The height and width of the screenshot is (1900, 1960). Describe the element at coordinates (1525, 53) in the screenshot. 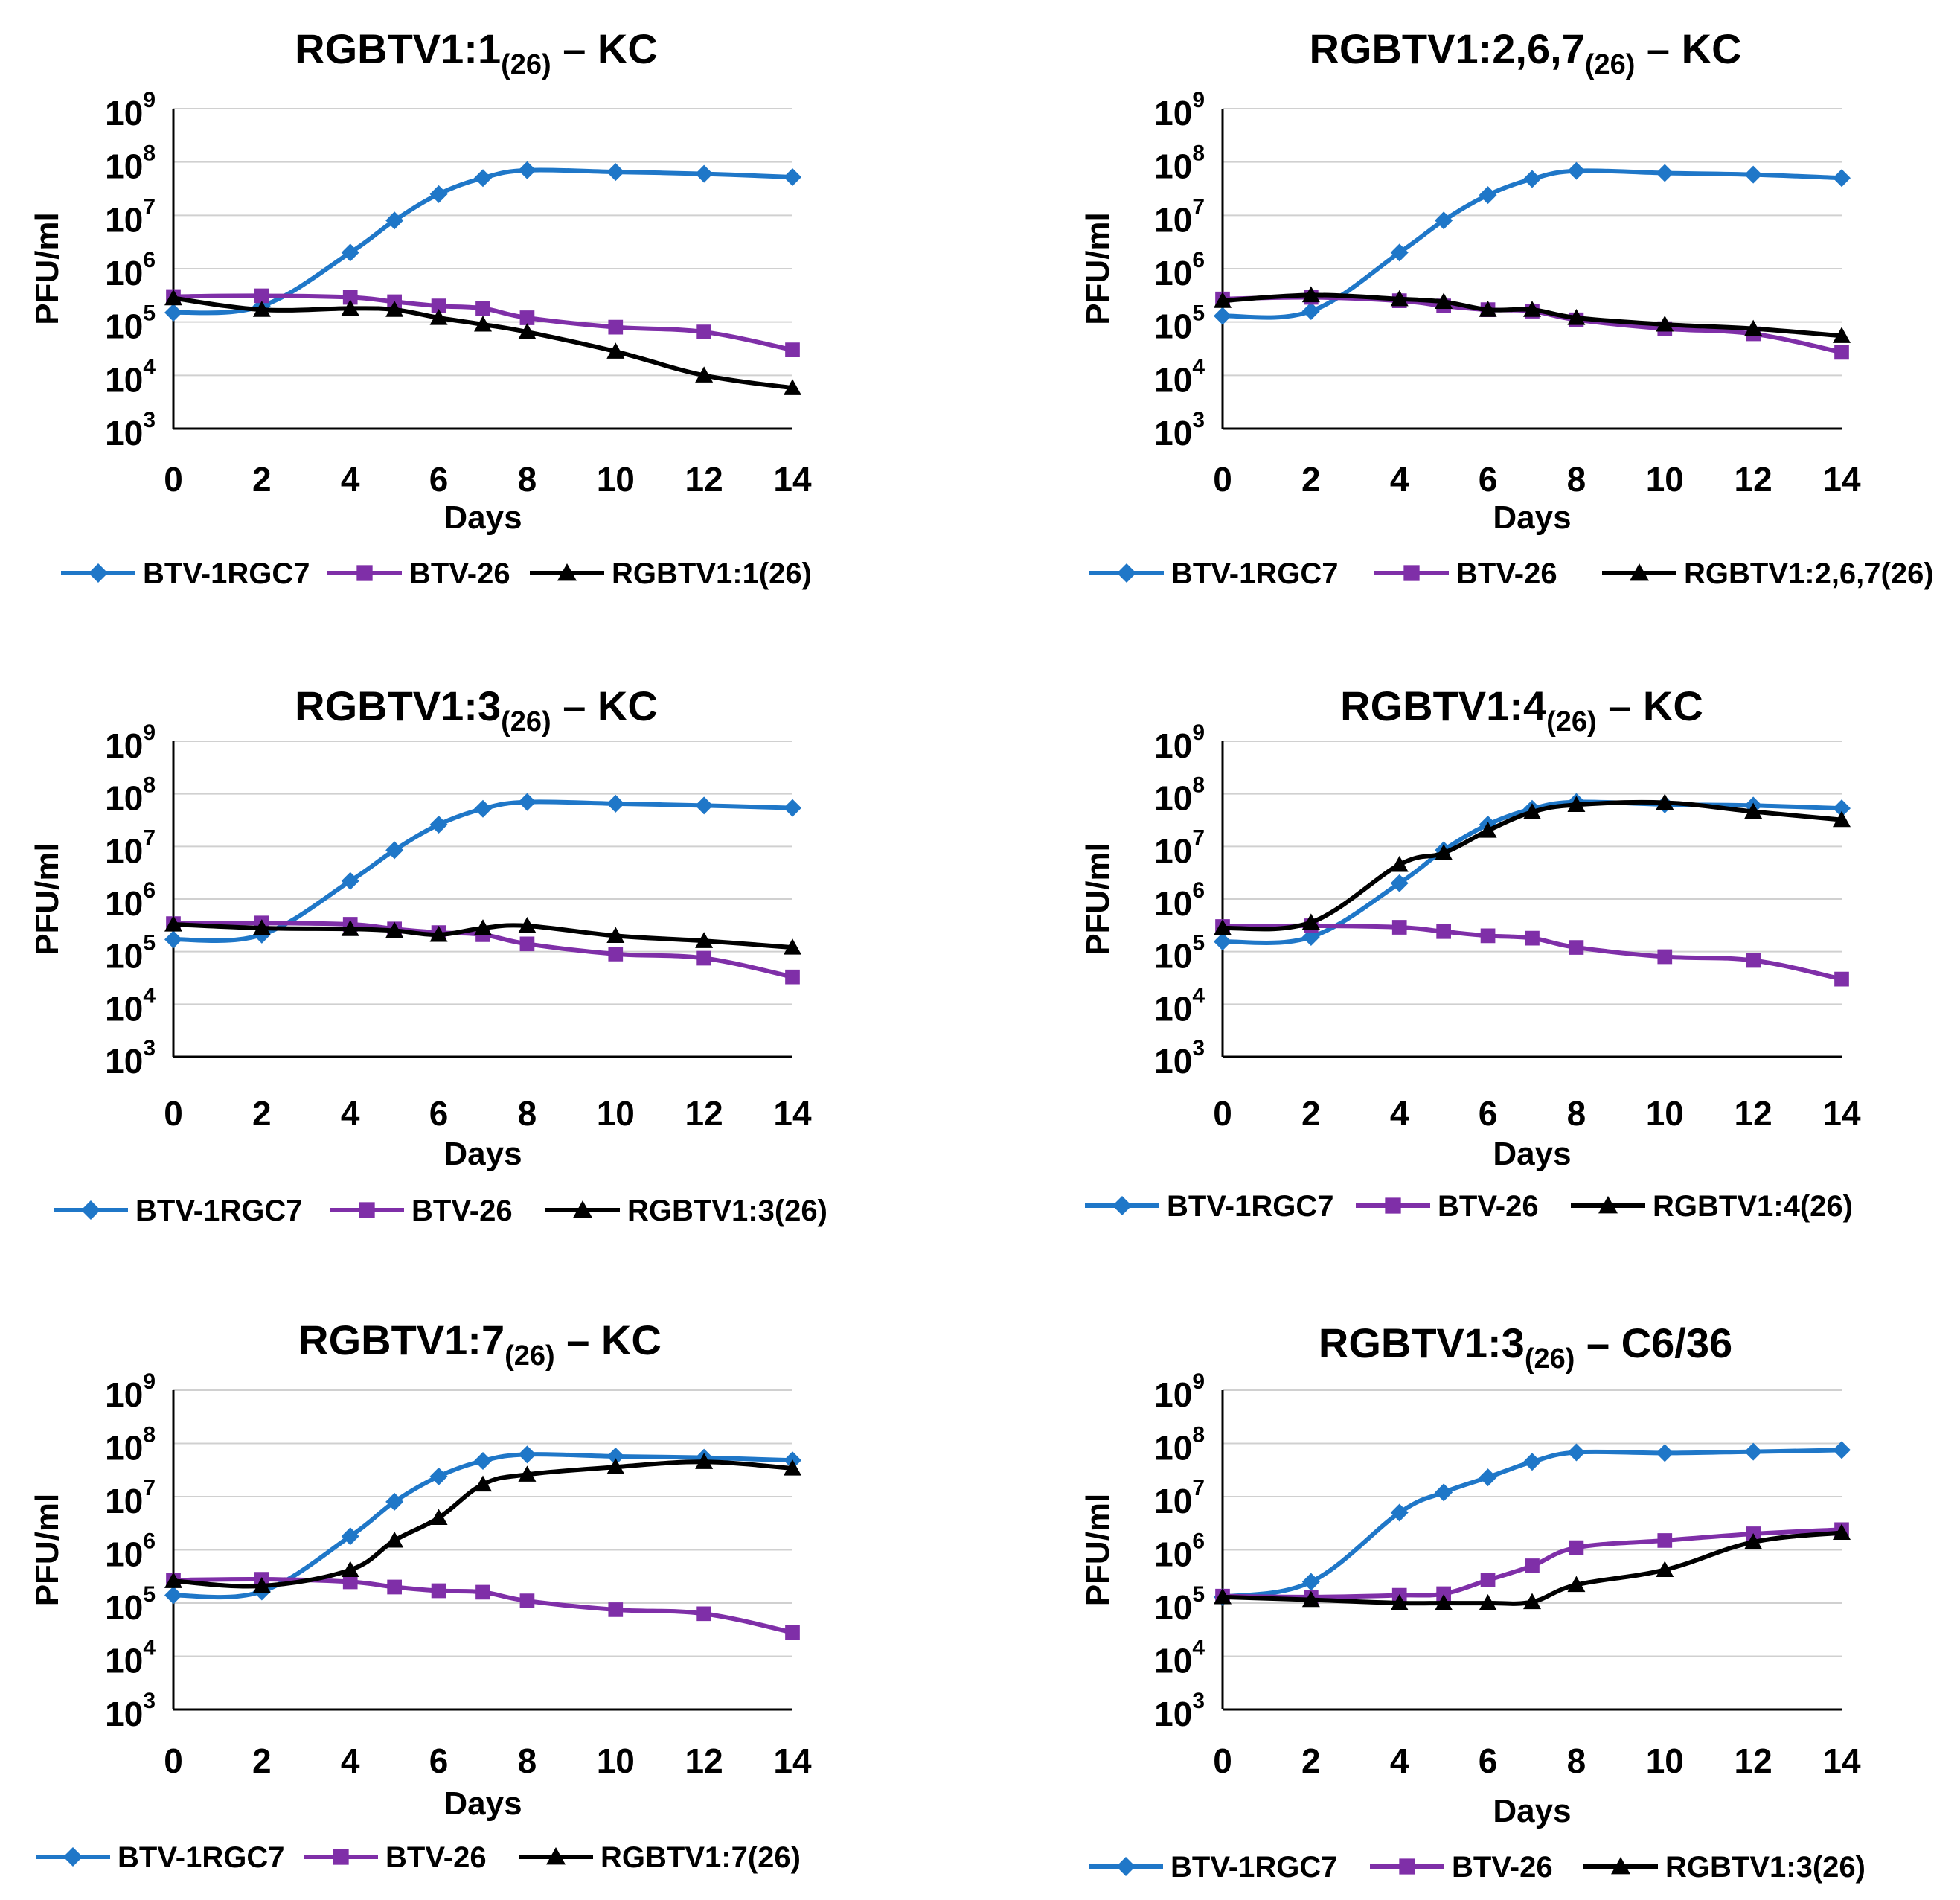

I see `chart-title: RGBTV1:2,6,7(26) – KC` at that location.